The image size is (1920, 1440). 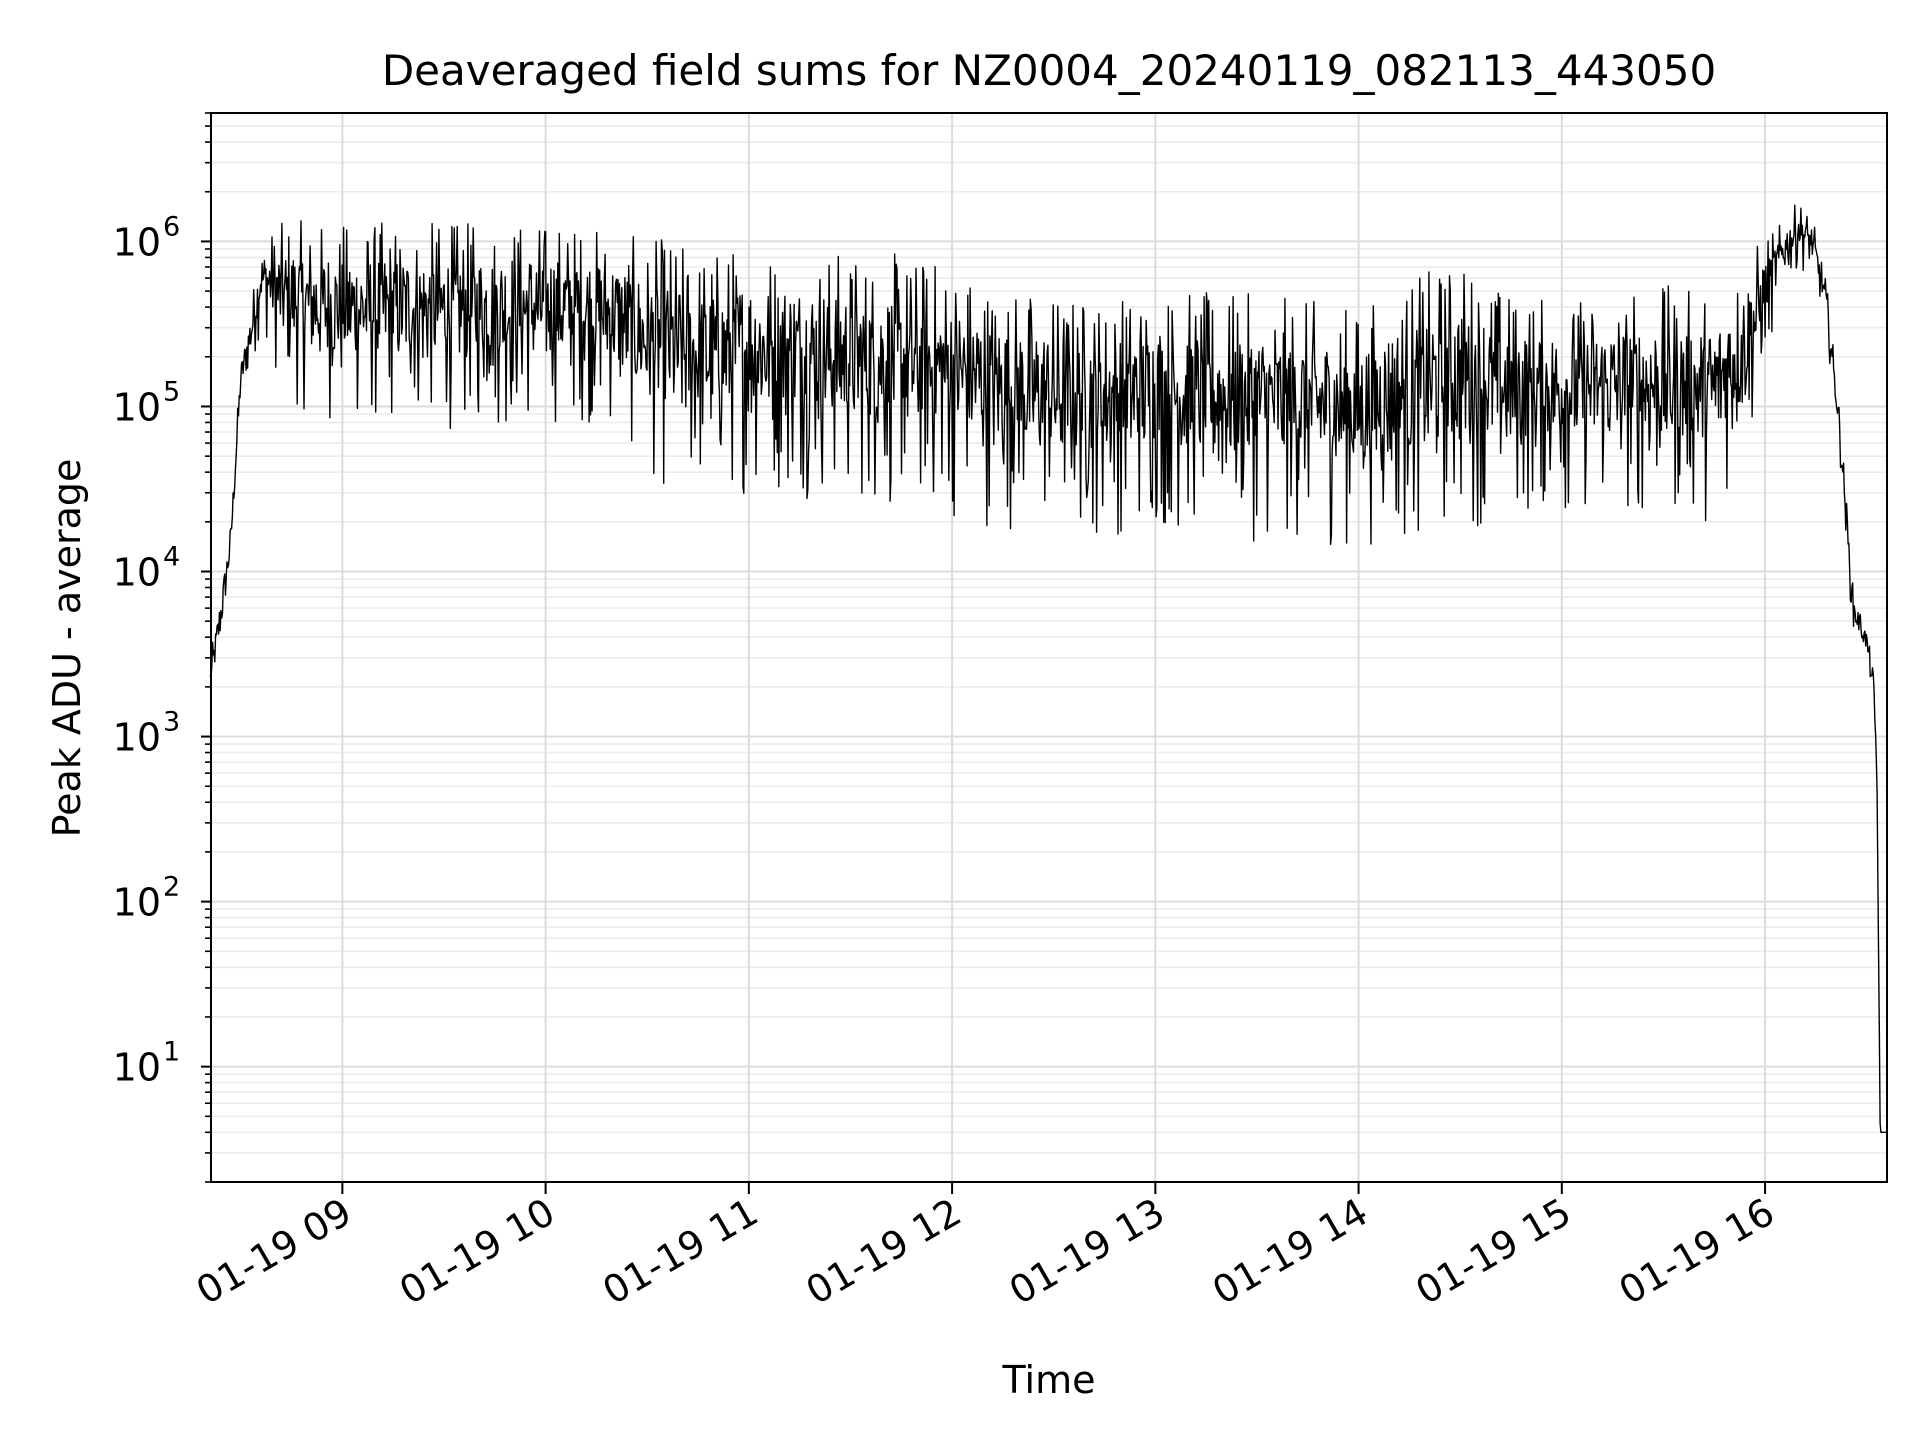 What do you see at coordinates (1049, 1380) in the screenshot?
I see `x-axis-label: Time` at bounding box center [1049, 1380].